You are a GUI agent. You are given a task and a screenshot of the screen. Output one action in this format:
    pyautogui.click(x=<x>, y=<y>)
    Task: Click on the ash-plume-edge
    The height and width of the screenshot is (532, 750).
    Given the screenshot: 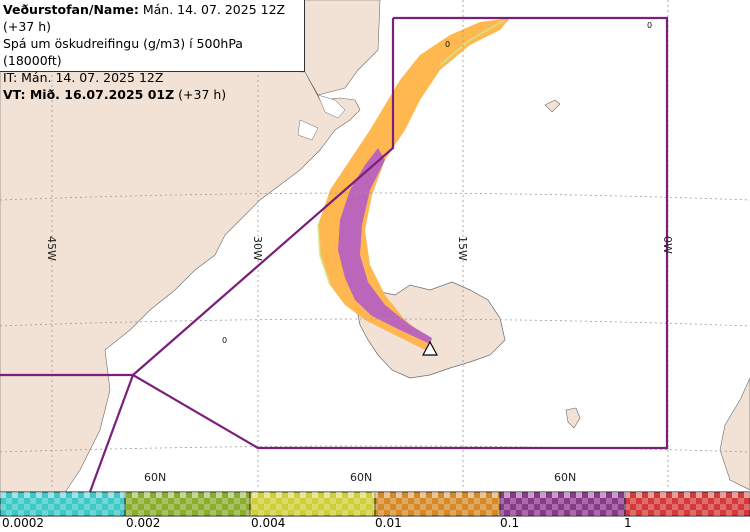 What is the action you would take?
    pyautogui.click(x=411, y=152)
    